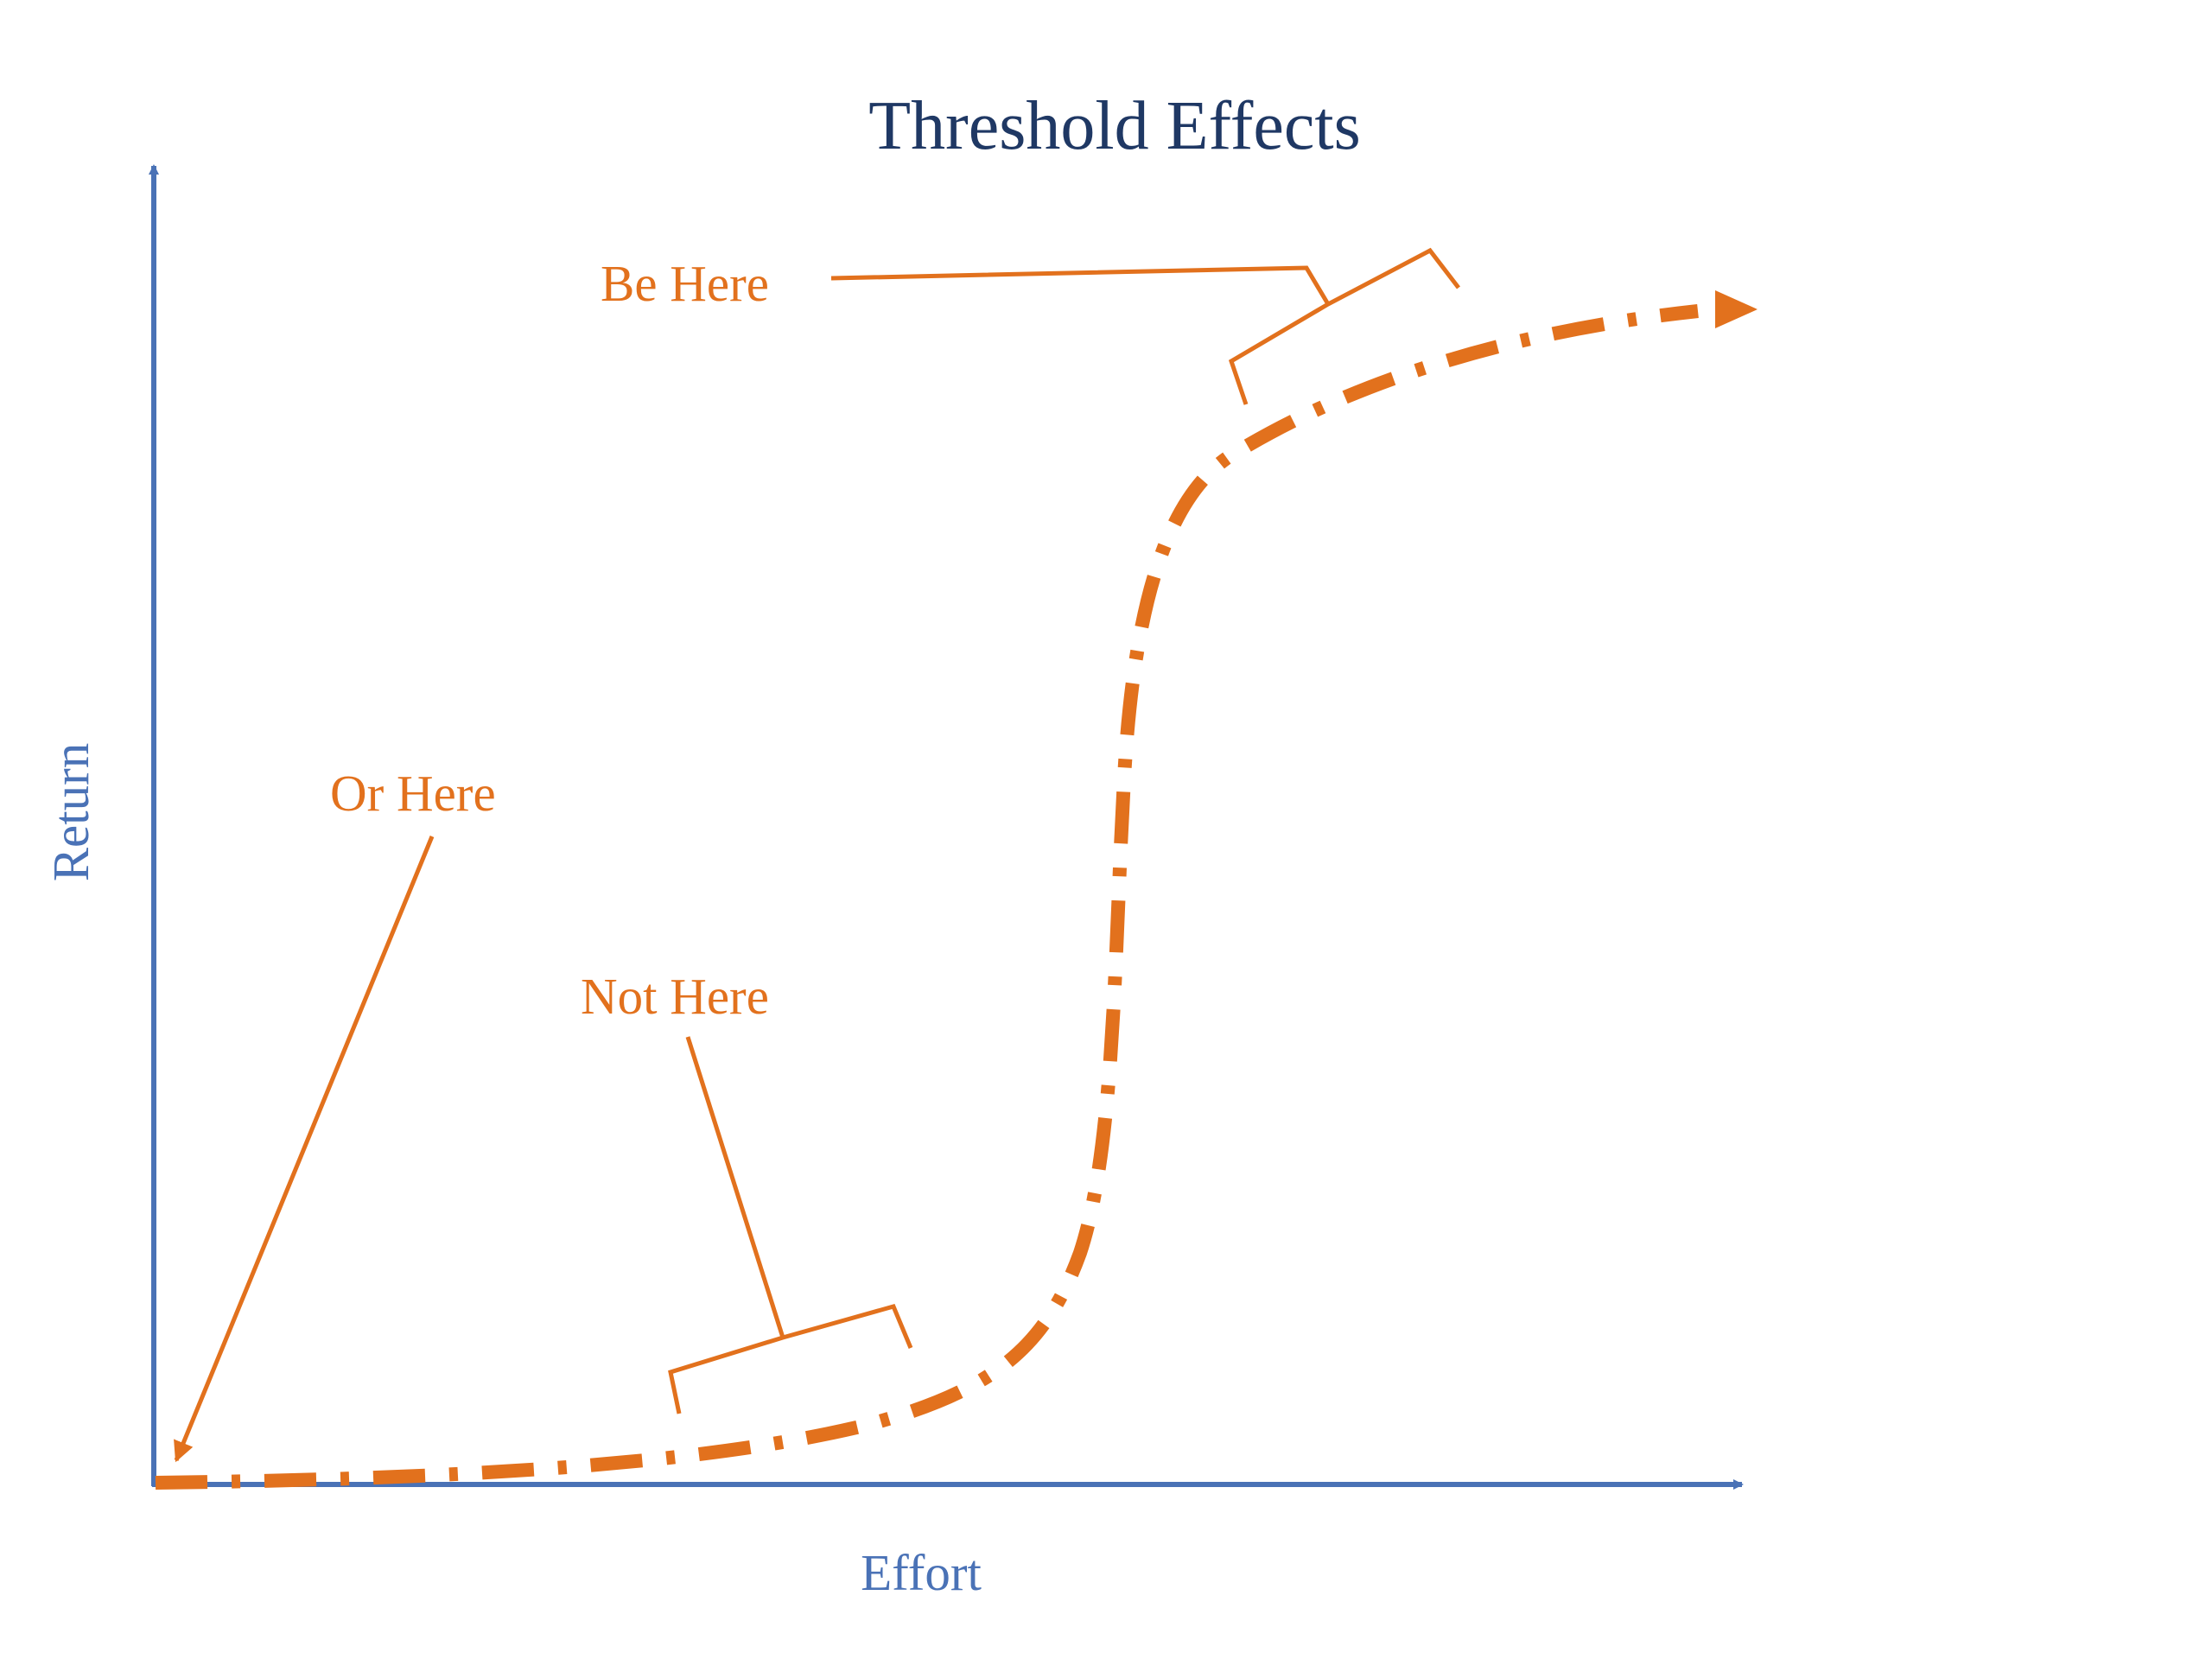  I want to click on or-here-pointer-arrow, so click(304, 1149).